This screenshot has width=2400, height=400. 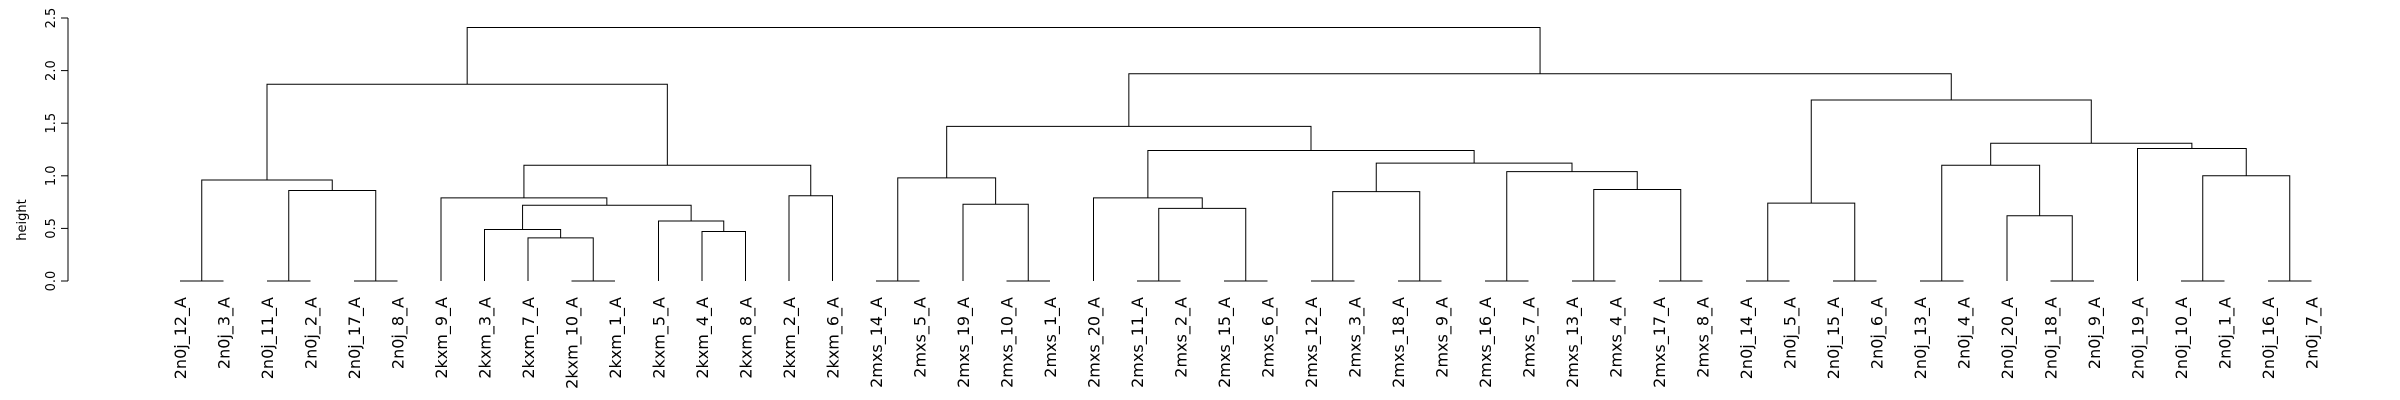 What do you see at coordinates (2139, 338) in the screenshot?
I see `leaf-label: 2n0j_19_A` at bounding box center [2139, 338].